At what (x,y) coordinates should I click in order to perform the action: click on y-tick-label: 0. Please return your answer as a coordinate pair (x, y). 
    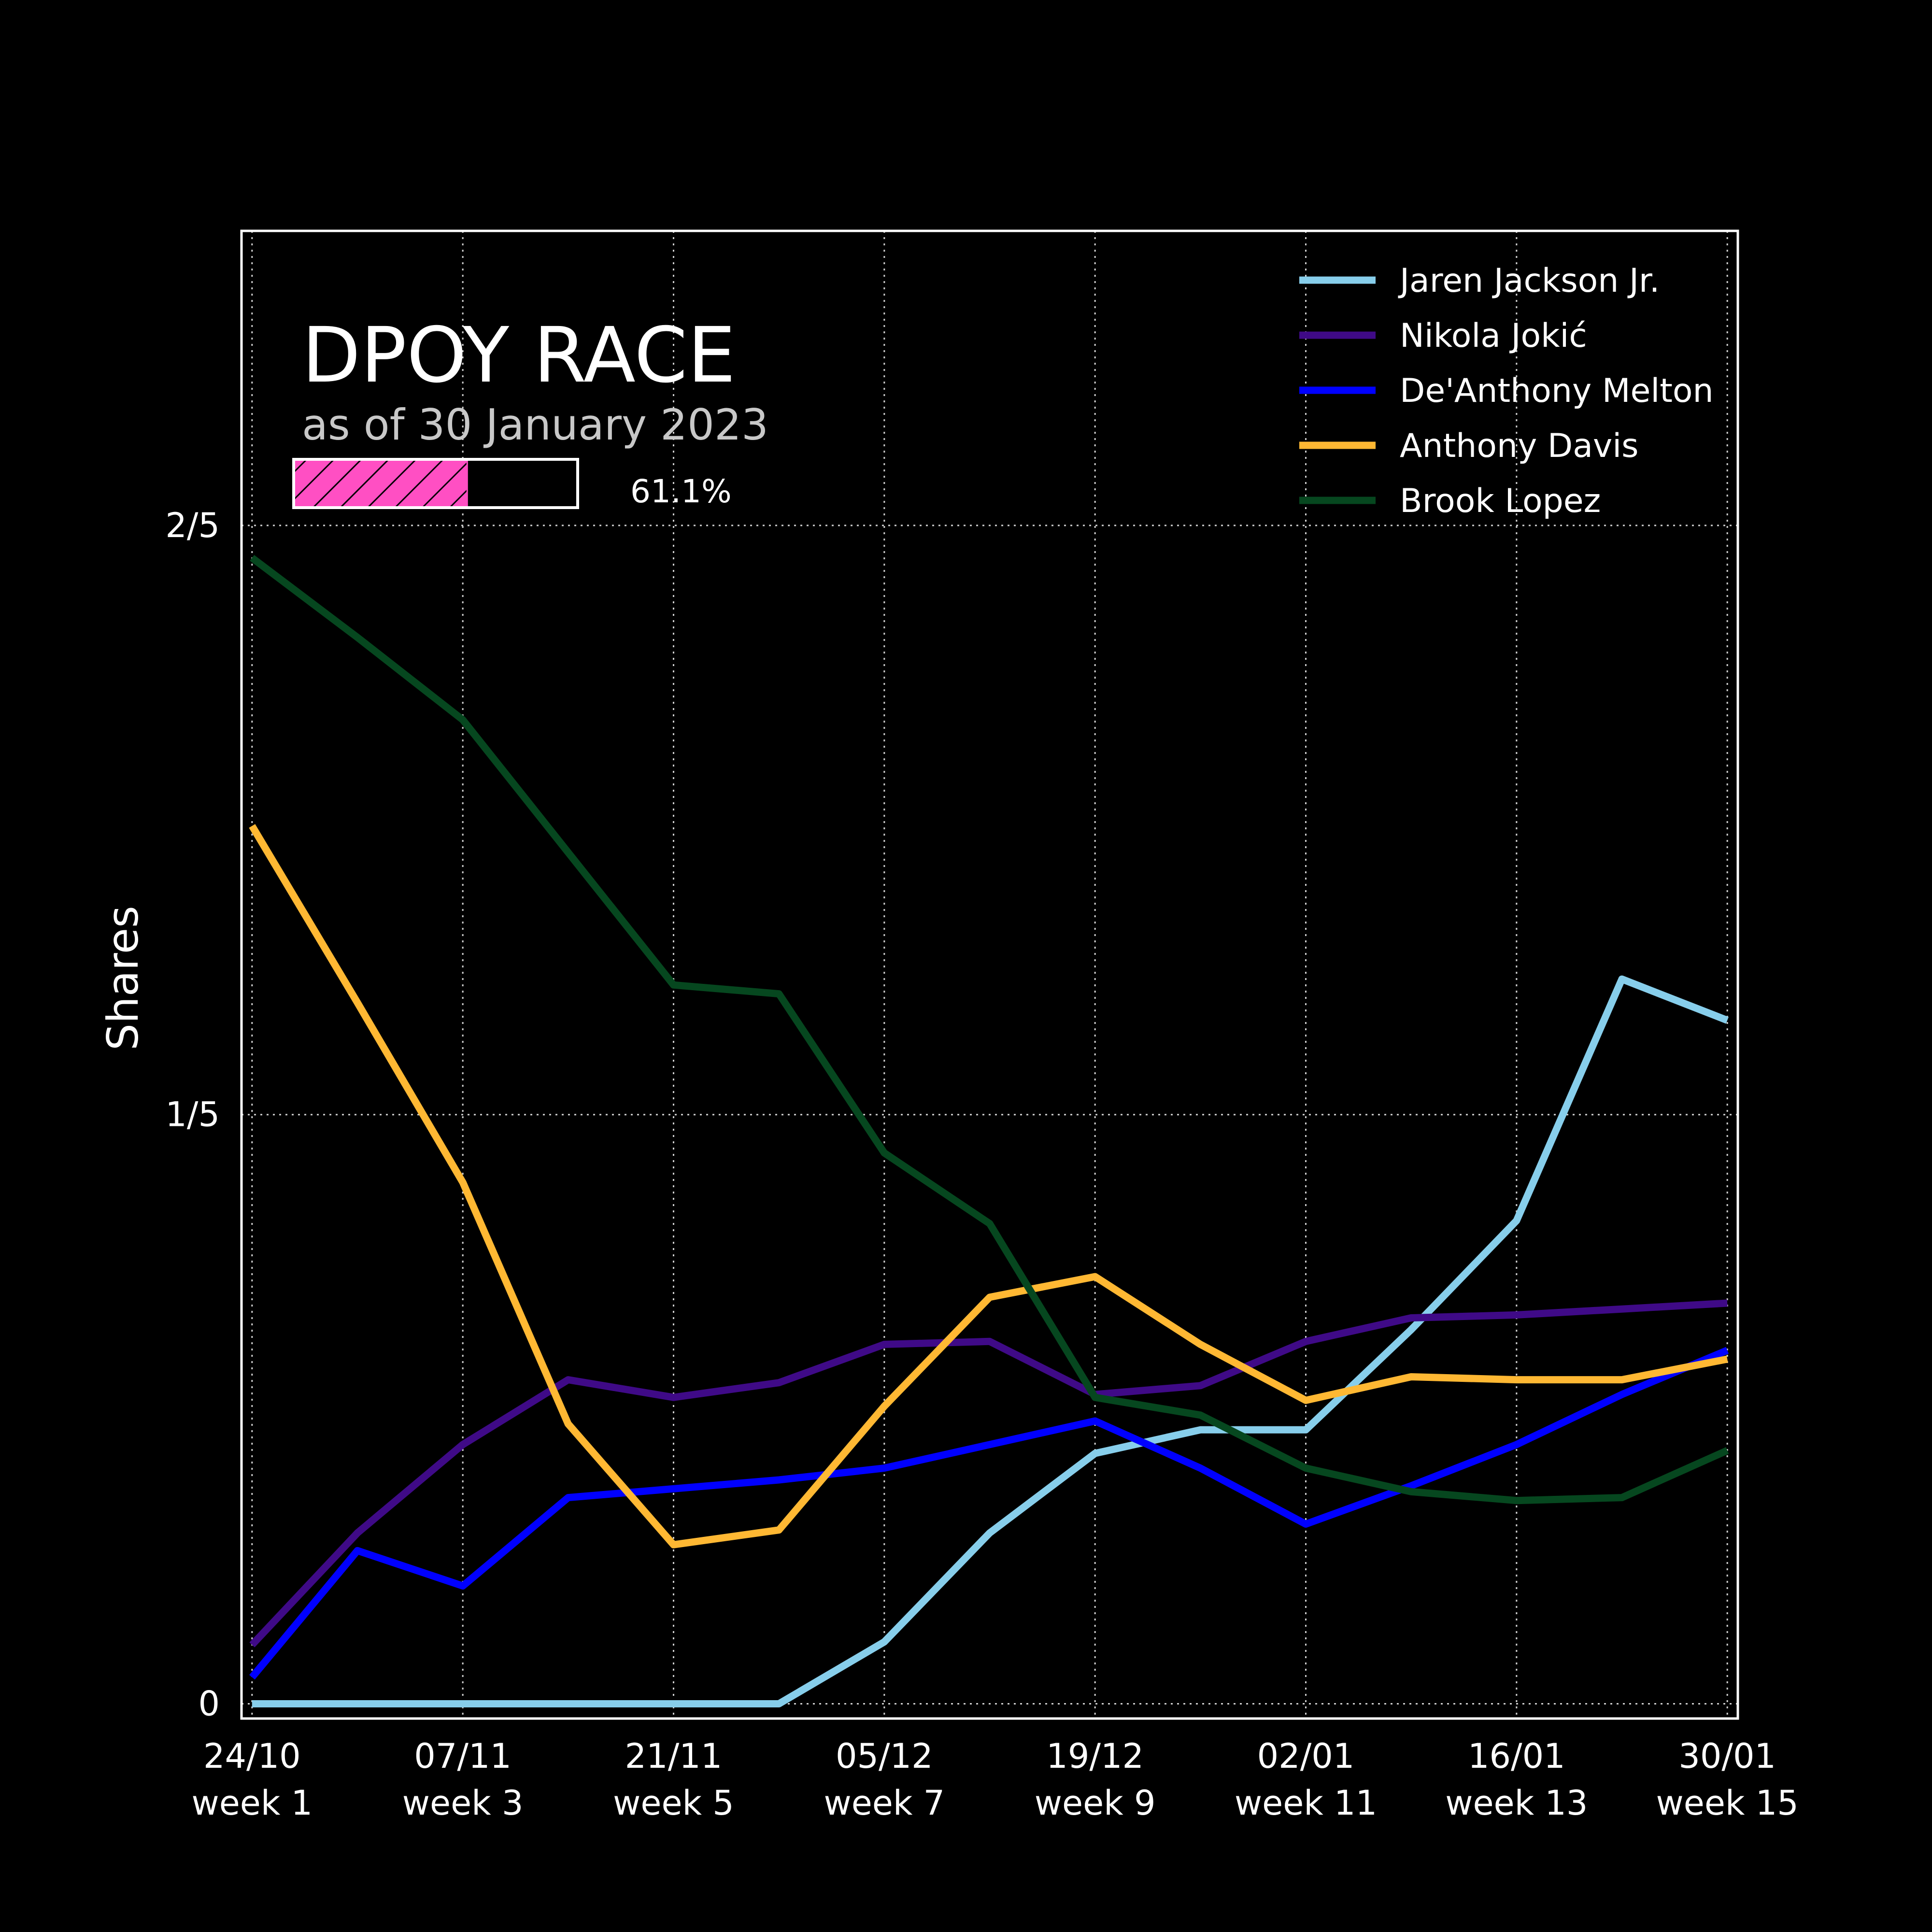
    Looking at the image, I should click on (209, 1704).